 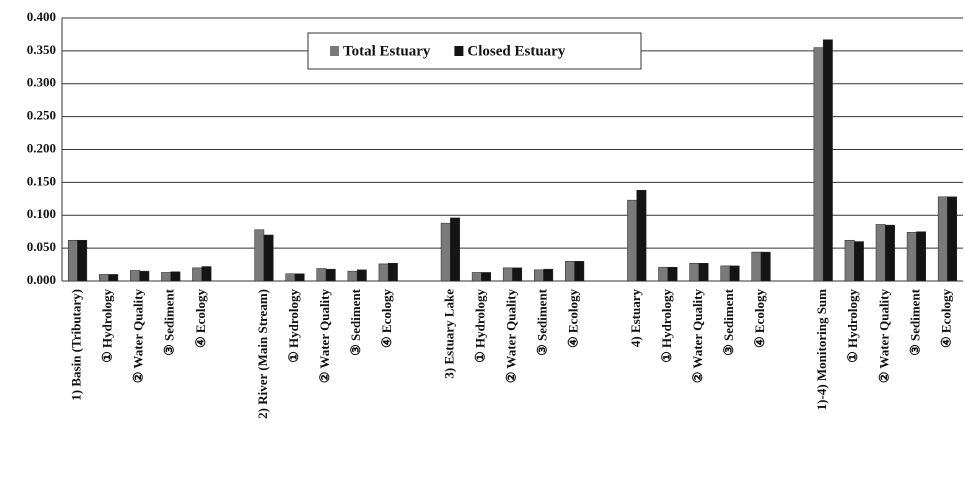 What do you see at coordinates (448, 334) in the screenshot?
I see `x-tick-label: 3) Estuary Lake` at bounding box center [448, 334].